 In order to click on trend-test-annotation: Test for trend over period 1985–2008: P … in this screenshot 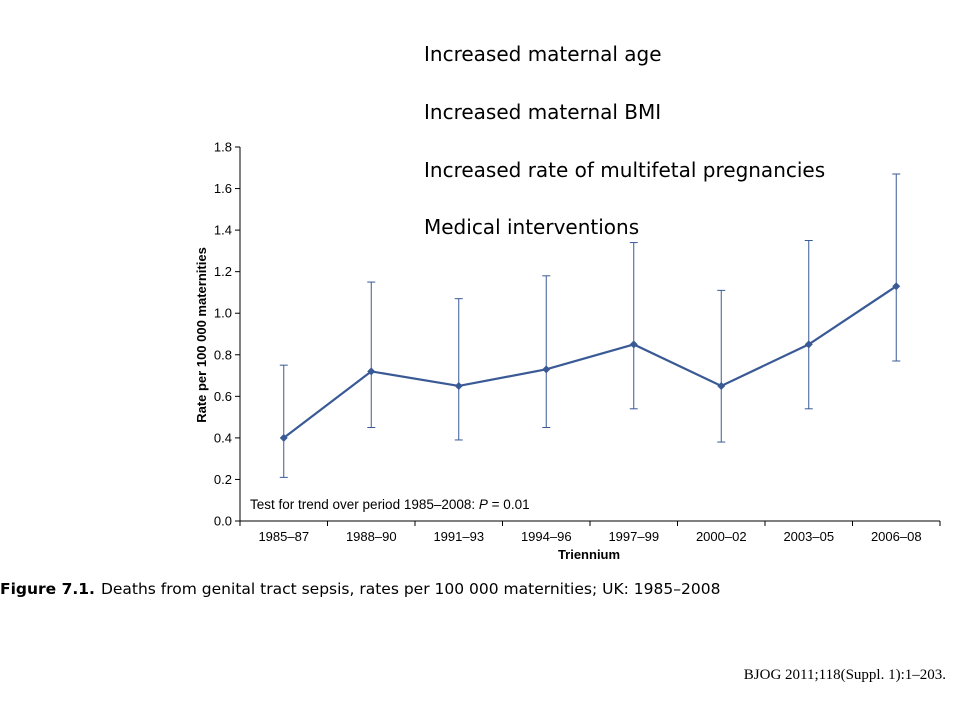, I will do `click(390, 504)`.